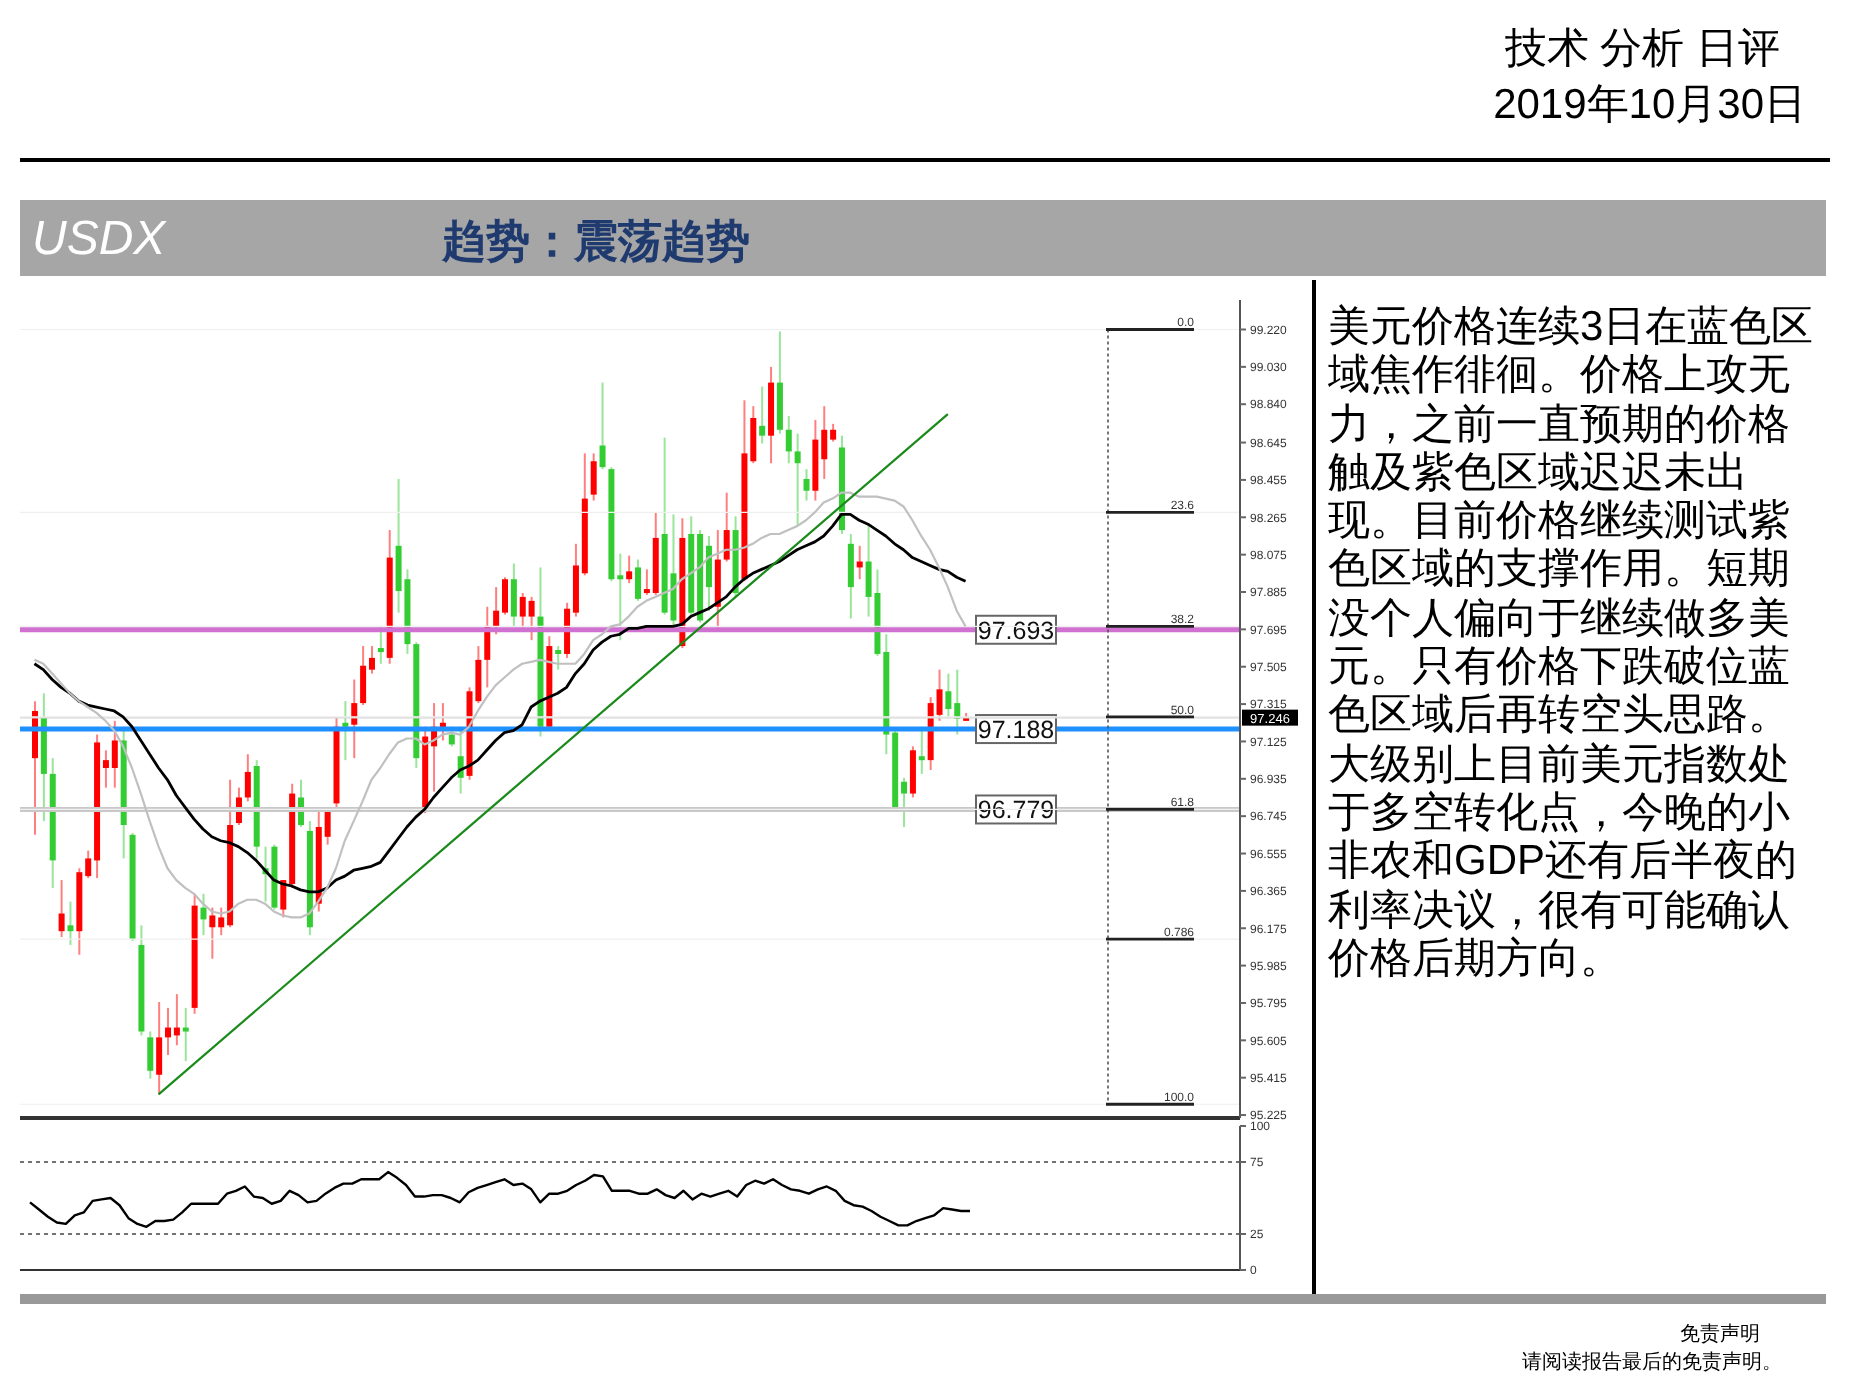  Describe the element at coordinates (1652, 1362) in the screenshot. I see `text: 请阅读报告最后的免责声明。` at that location.